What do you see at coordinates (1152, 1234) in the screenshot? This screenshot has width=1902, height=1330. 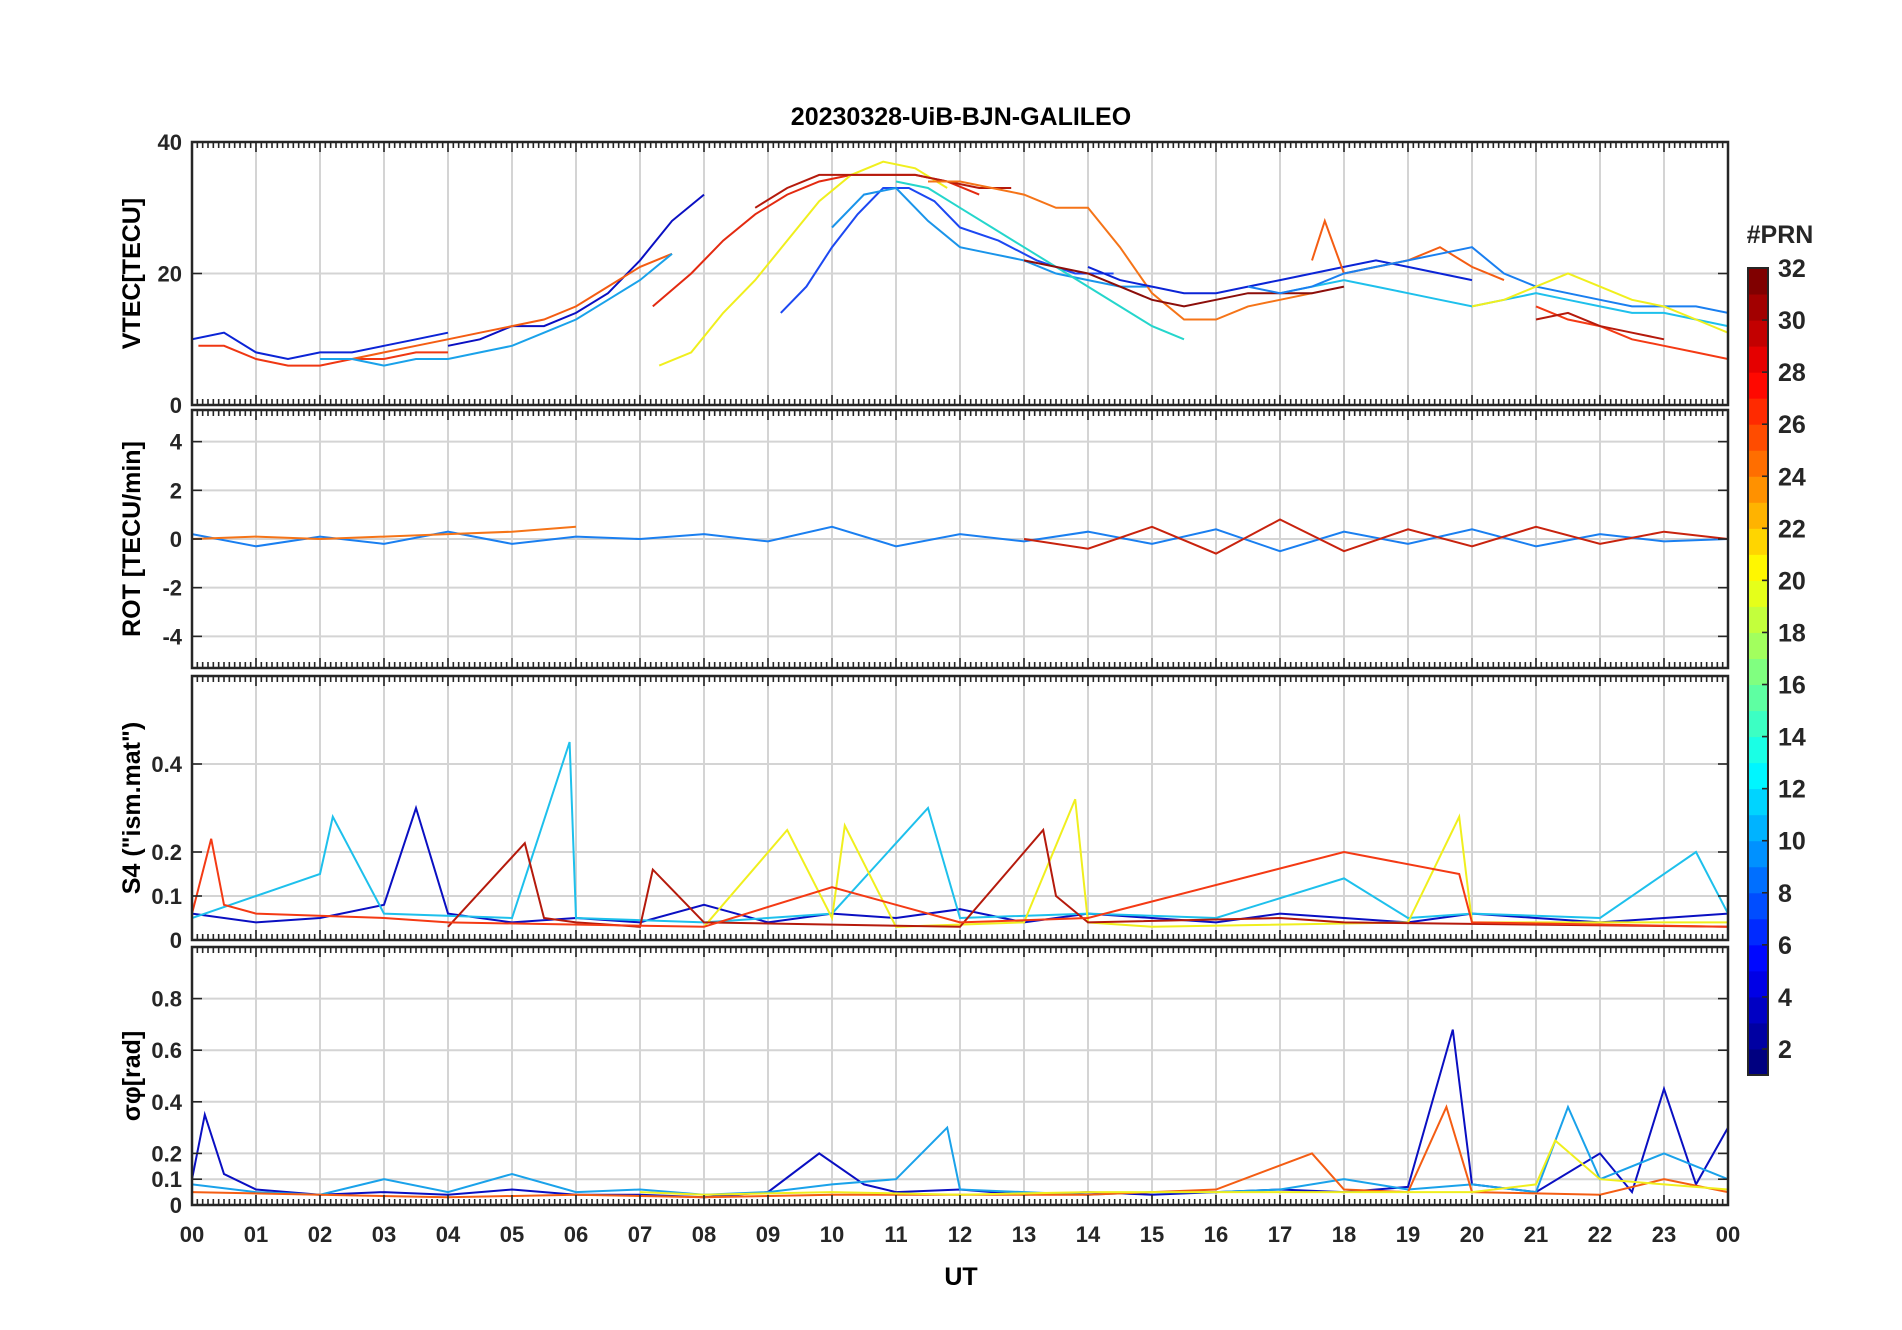 I see `x-tick-label: 15` at bounding box center [1152, 1234].